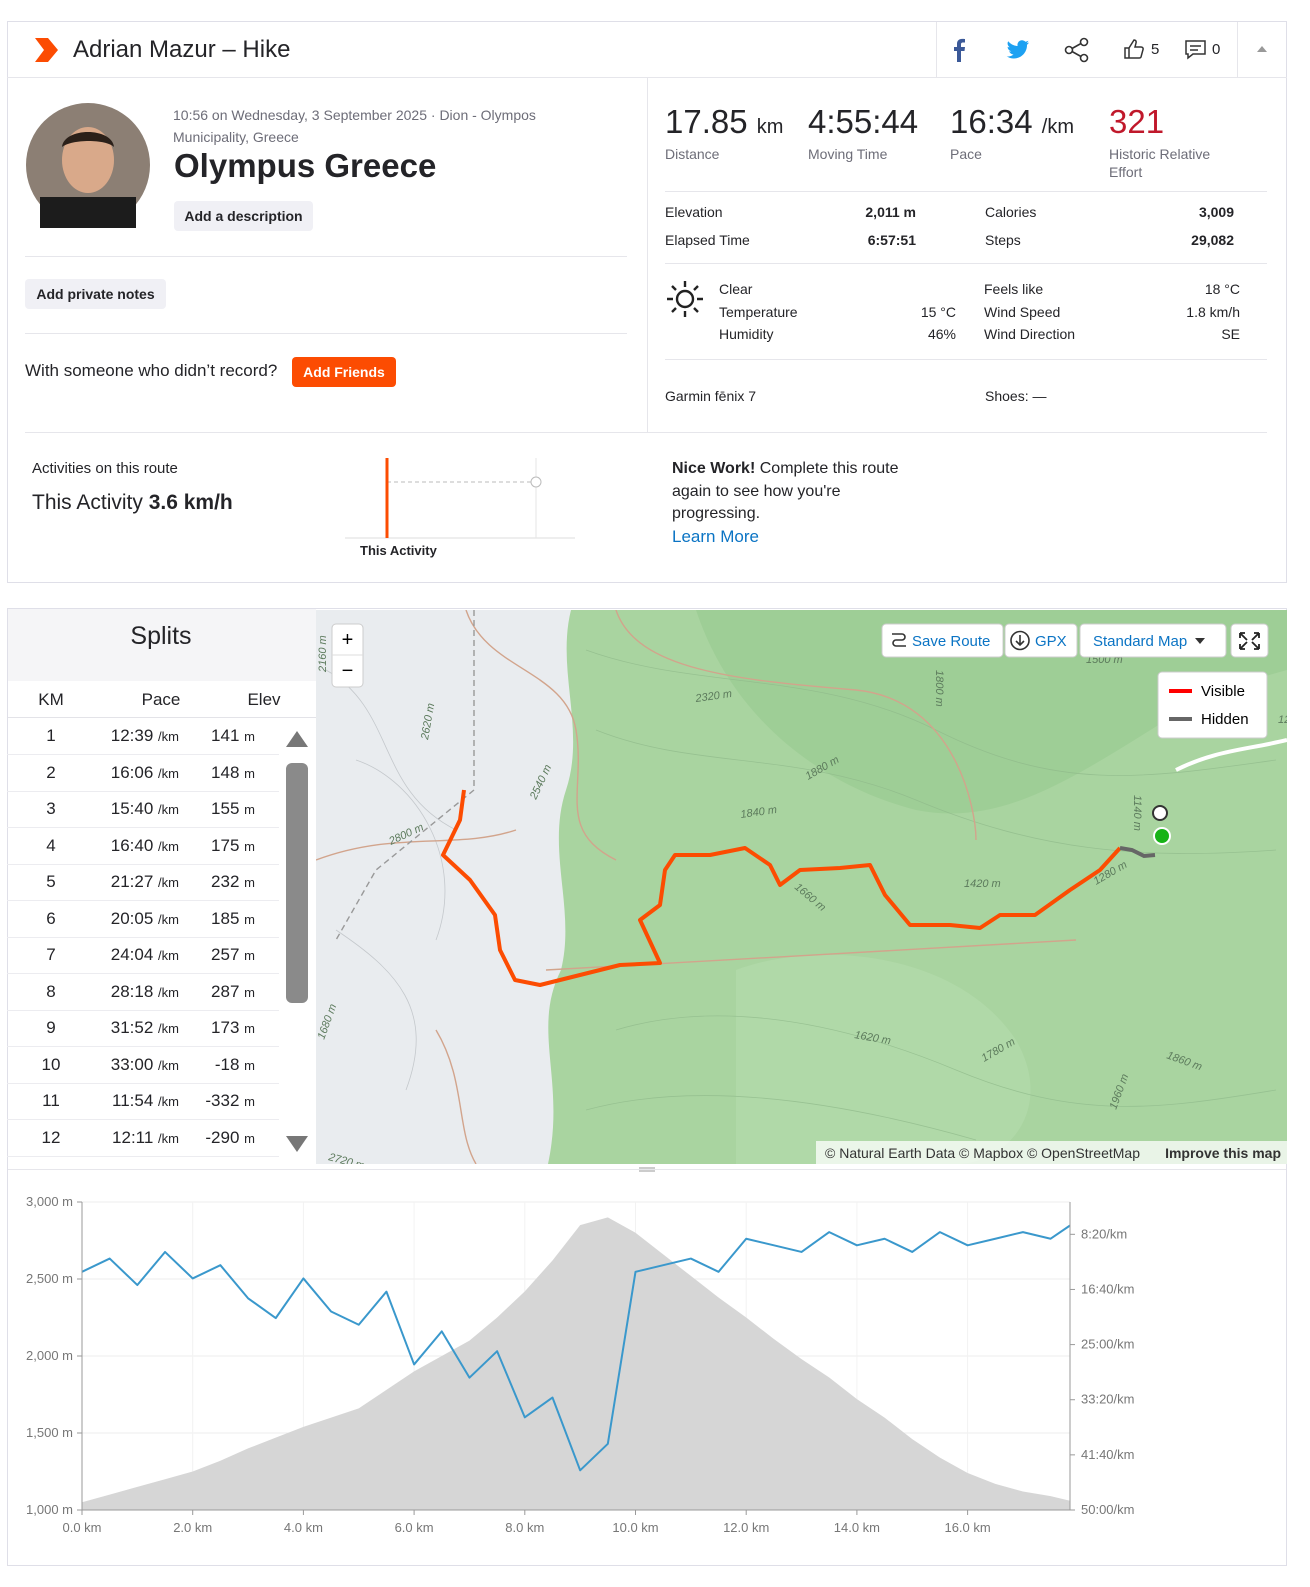 The width and height of the screenshot is (1310, 1587). What do you see at coordinates (1162, 836) in the screenshot?
I see `start-marker` at bounding box center [1162, 836].